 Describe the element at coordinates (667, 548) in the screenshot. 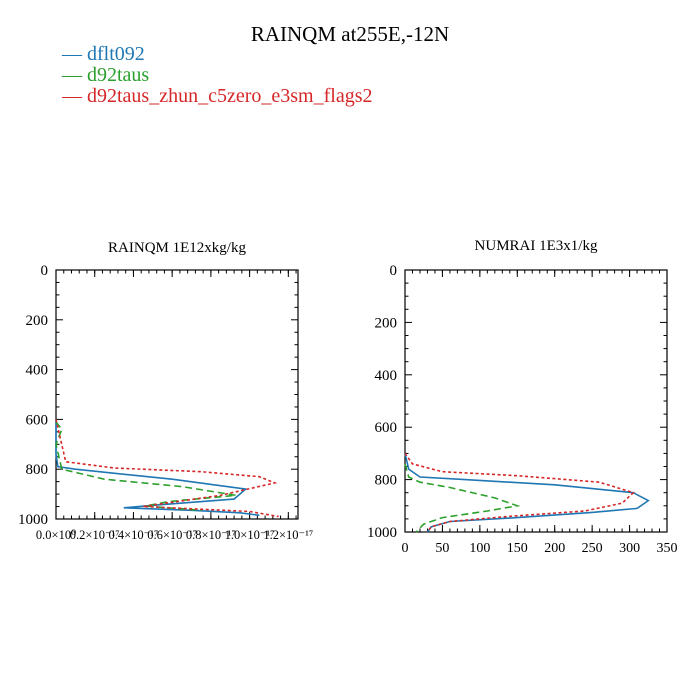

I see `x-tick-label: 350` at that location.